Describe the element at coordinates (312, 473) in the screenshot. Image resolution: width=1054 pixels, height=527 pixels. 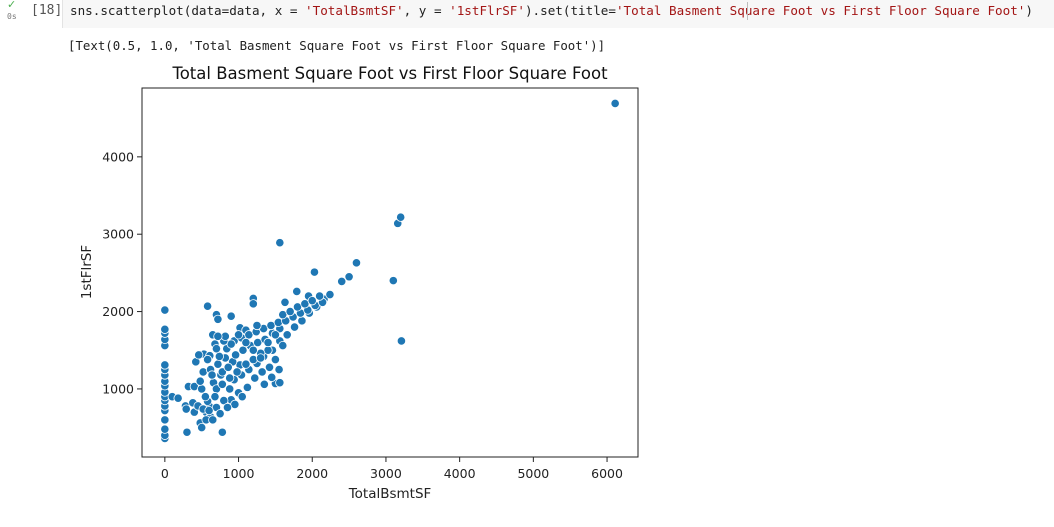
I see `x-tick-label: 2000` at that location.